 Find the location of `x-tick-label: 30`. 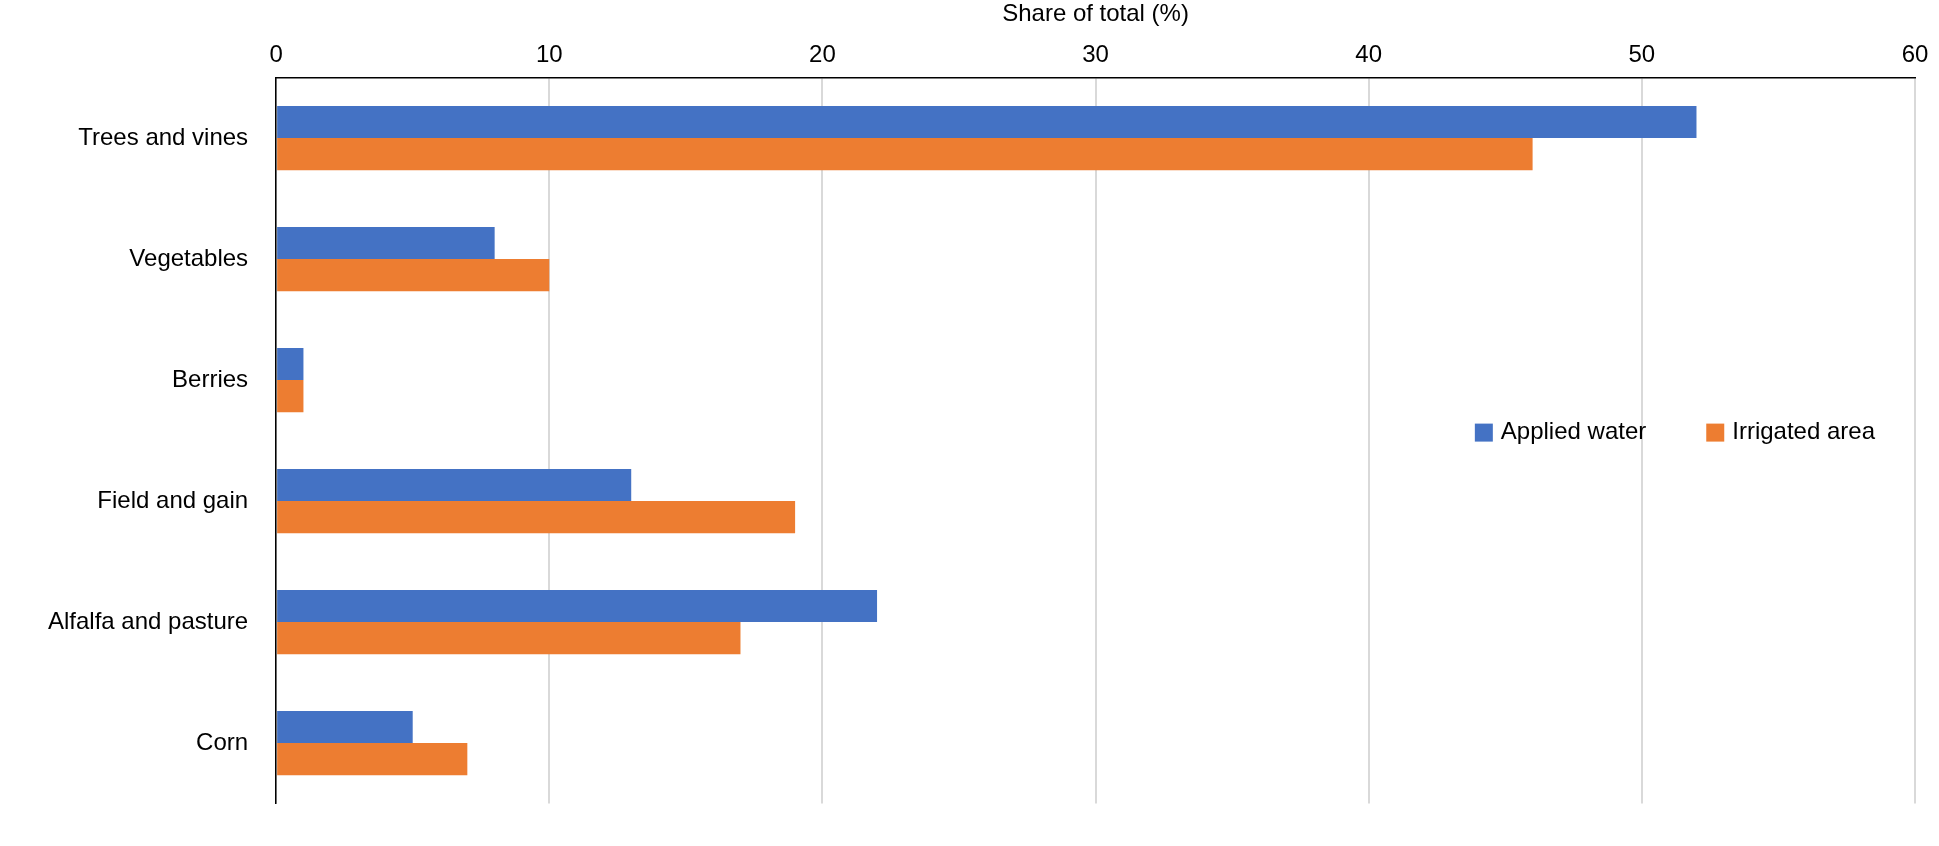

x-tick-label: 30 is located at coordinates (1095, 53).